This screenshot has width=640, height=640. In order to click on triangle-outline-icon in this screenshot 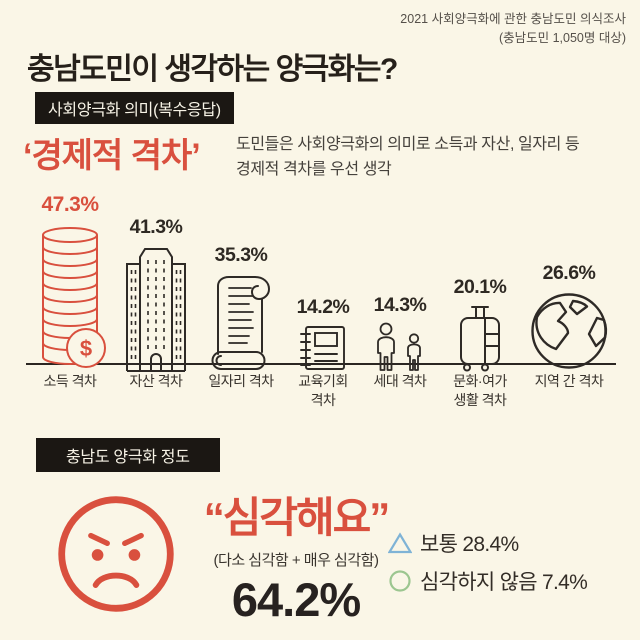, I will do `click(400, 543)`.